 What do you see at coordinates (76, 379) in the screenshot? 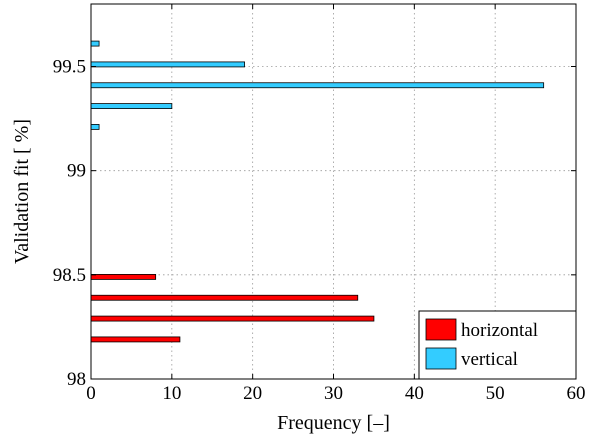
I see `y-tick-label: 98` at bounding box center [76, 379].